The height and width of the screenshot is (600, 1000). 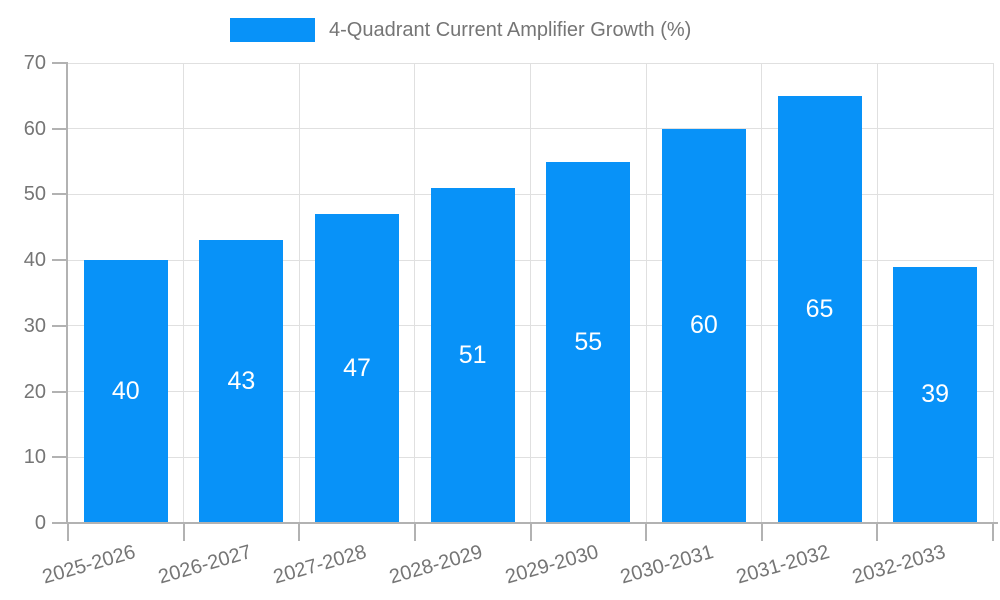 I want to click on bar-value-label: 51, so click(x=472, y=354).